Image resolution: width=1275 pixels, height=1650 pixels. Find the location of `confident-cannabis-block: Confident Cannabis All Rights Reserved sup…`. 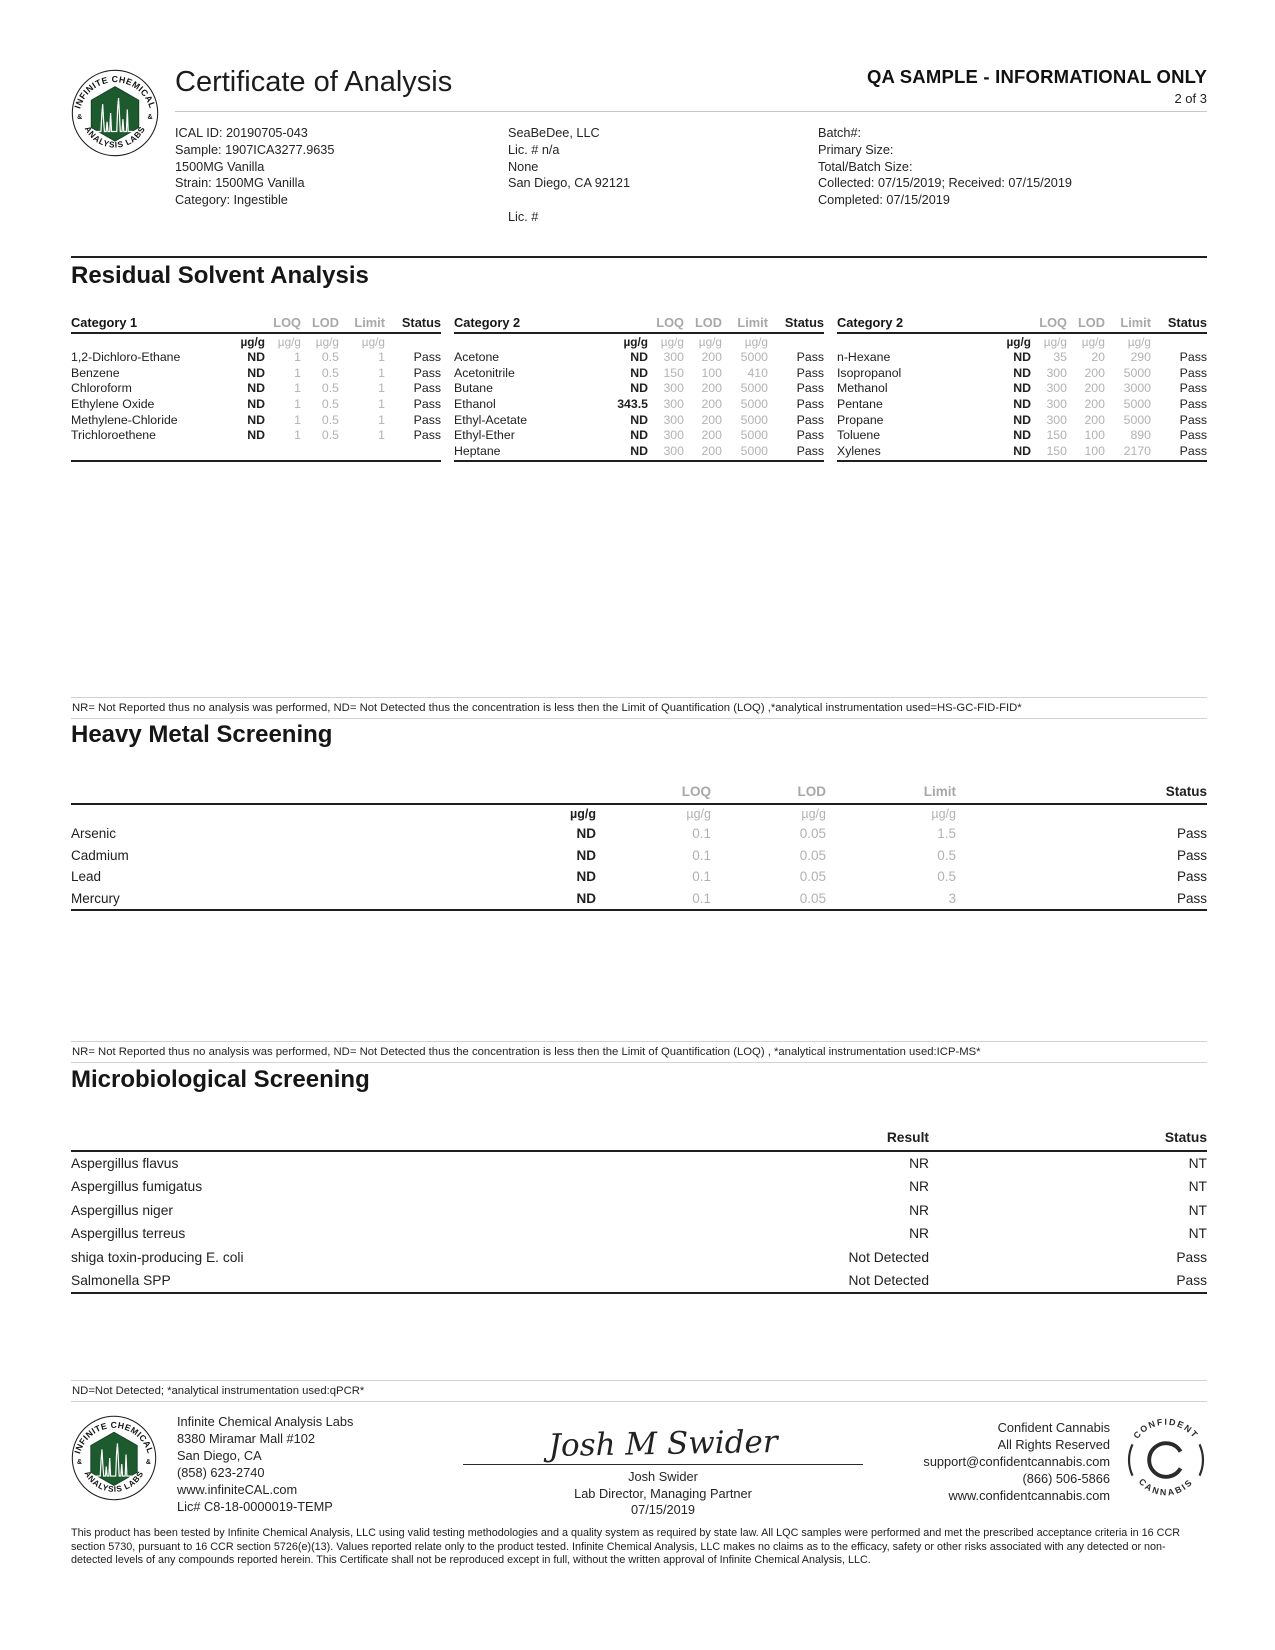

confident-cannabis-block: Confident Cannabis All Rights Reserved sup… is located at coordinates (1035, 1458).